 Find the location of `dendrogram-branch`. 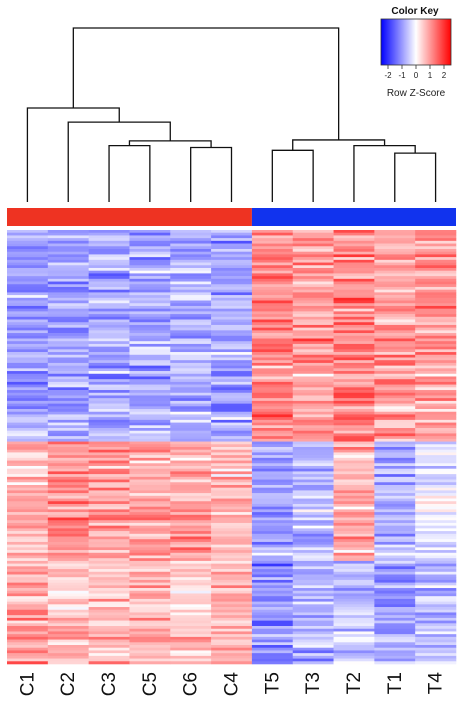

dendrogram-branch is located at coordinates (292, 175).